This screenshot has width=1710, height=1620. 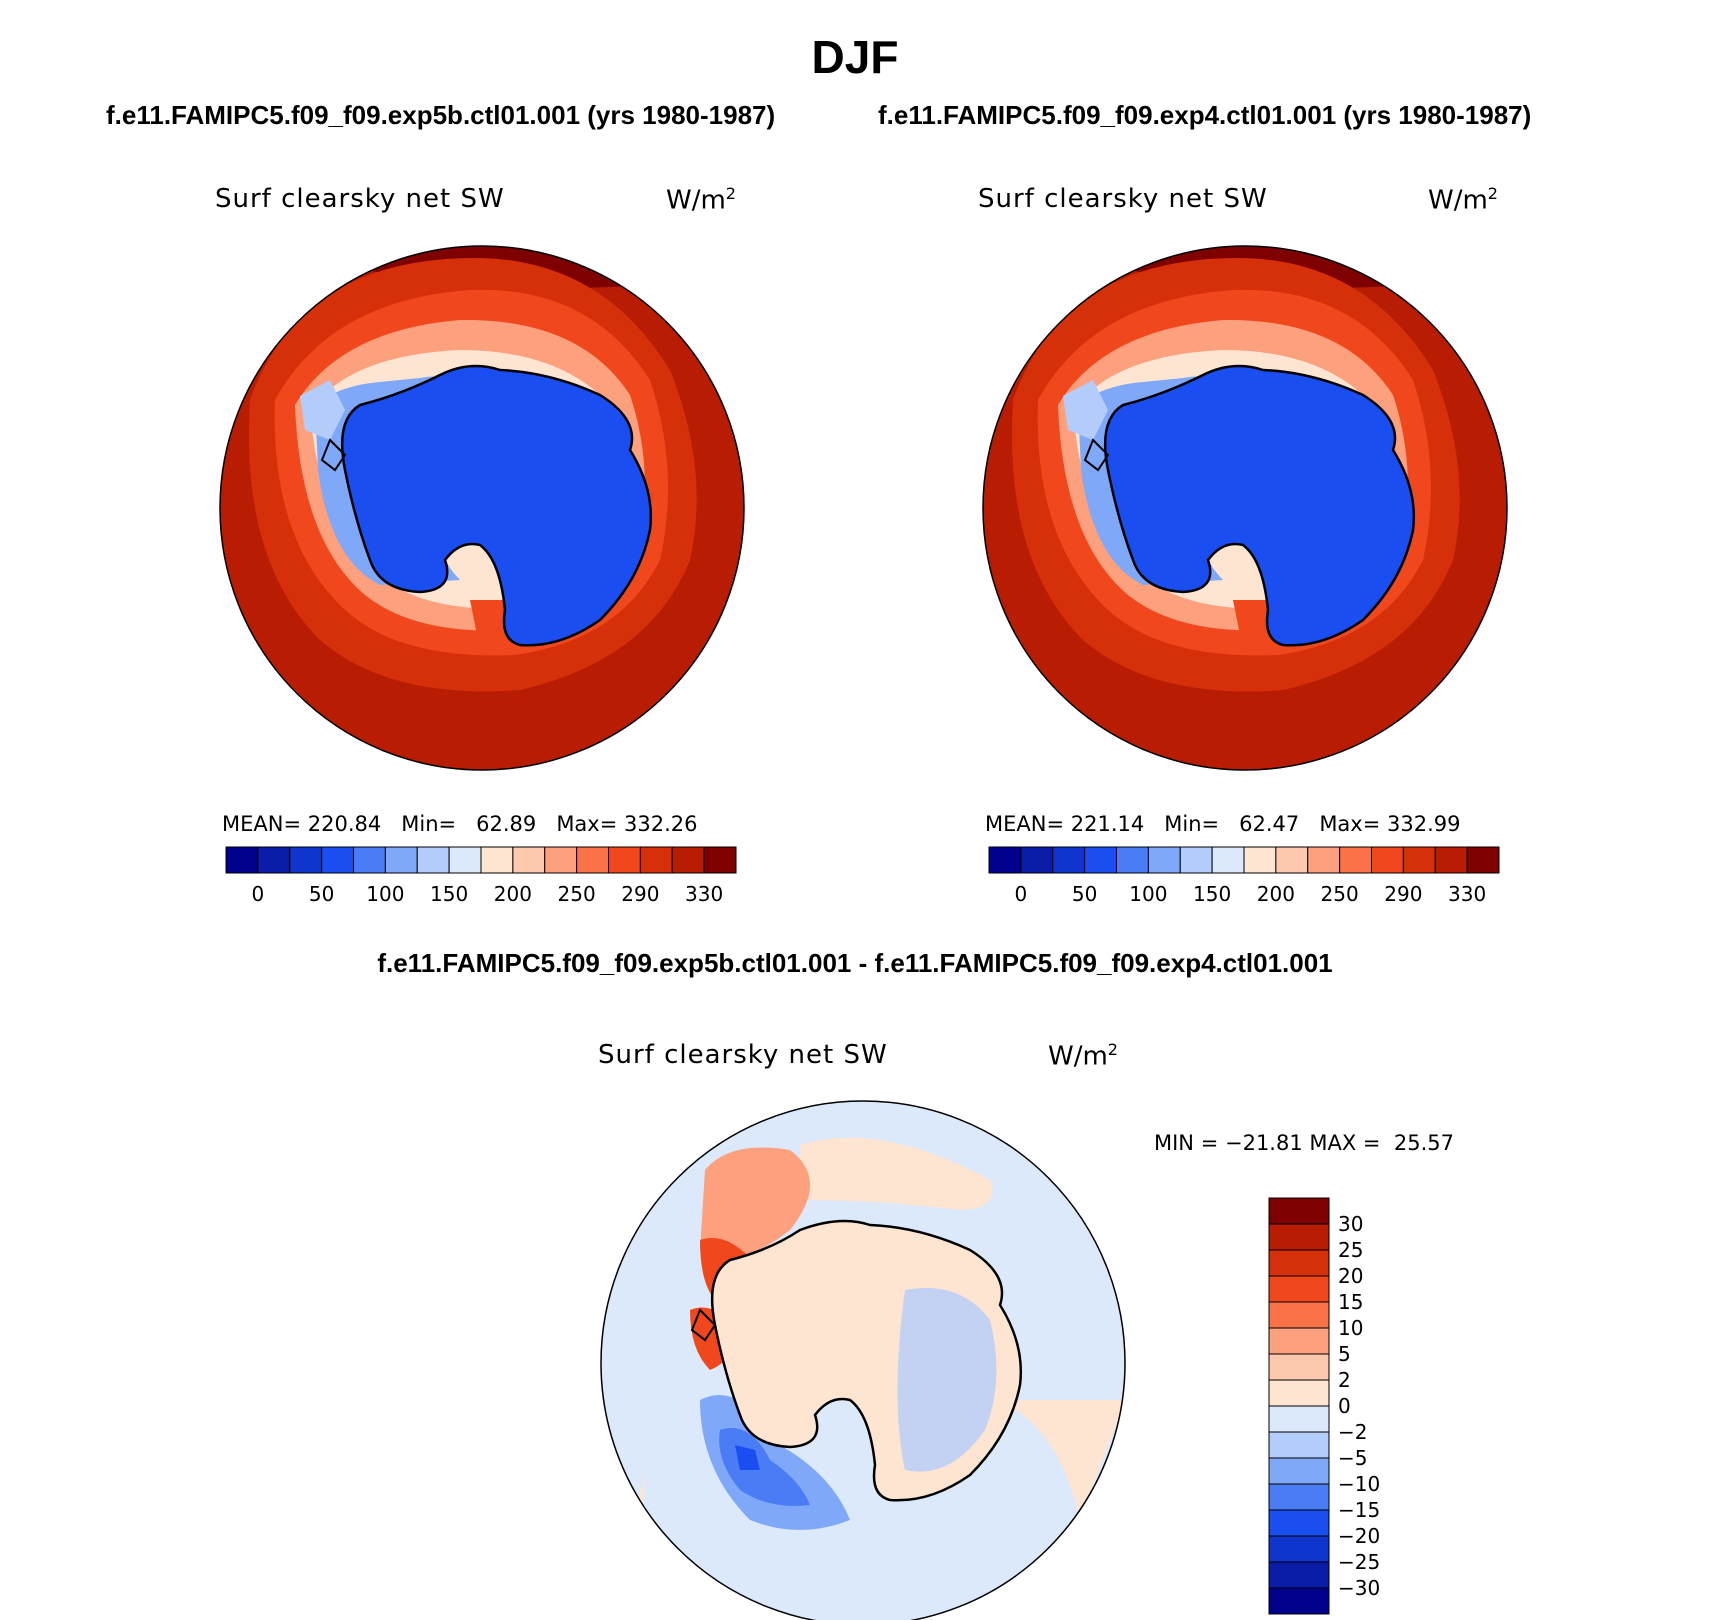 What do you see at coordinates (1351, 1302) in the screenshot?
I see `colorbar-tick-label: 15` at bounding box center [1351, 1302].